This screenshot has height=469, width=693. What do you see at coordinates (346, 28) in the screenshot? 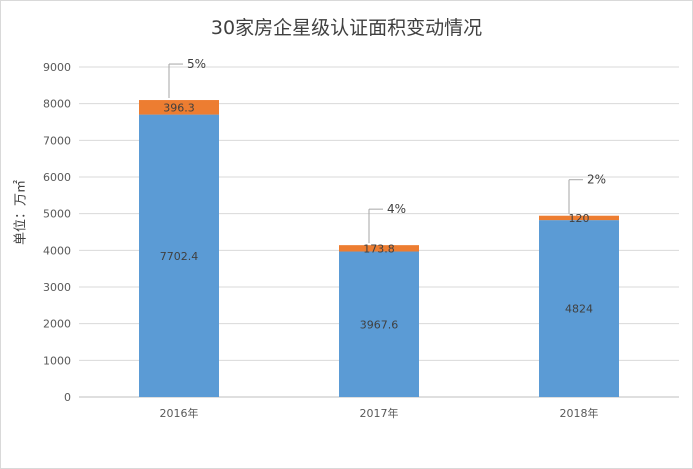
I see `chart-title: 30家房企星级认证面积变动情况` at bounding box center [346, 28].